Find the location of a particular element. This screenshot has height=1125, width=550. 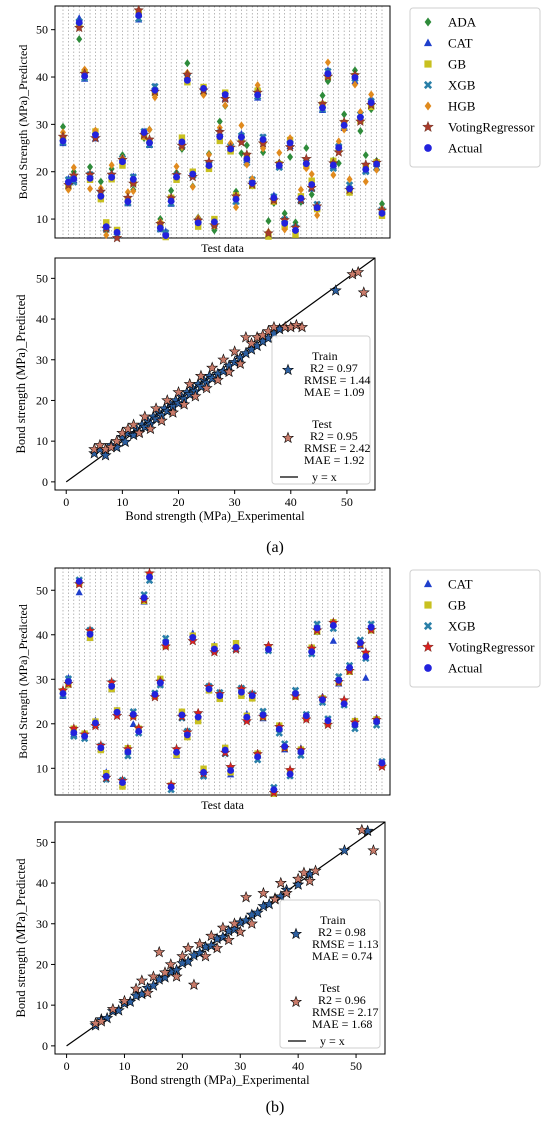

legend-train-label: Train is located at coordinates (325, 356).